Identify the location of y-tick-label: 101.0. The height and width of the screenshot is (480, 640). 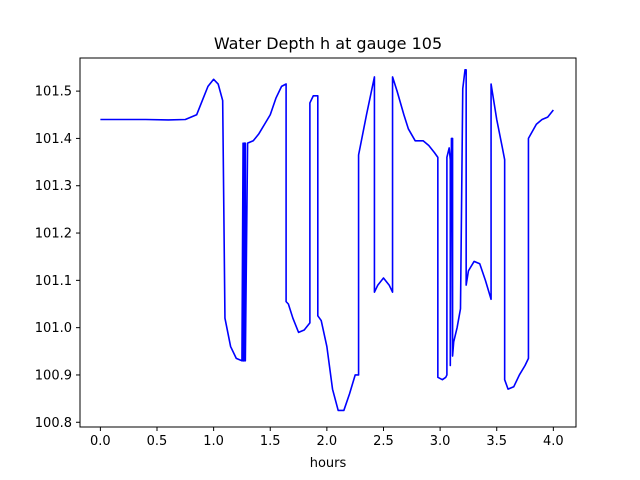
(53, 328).